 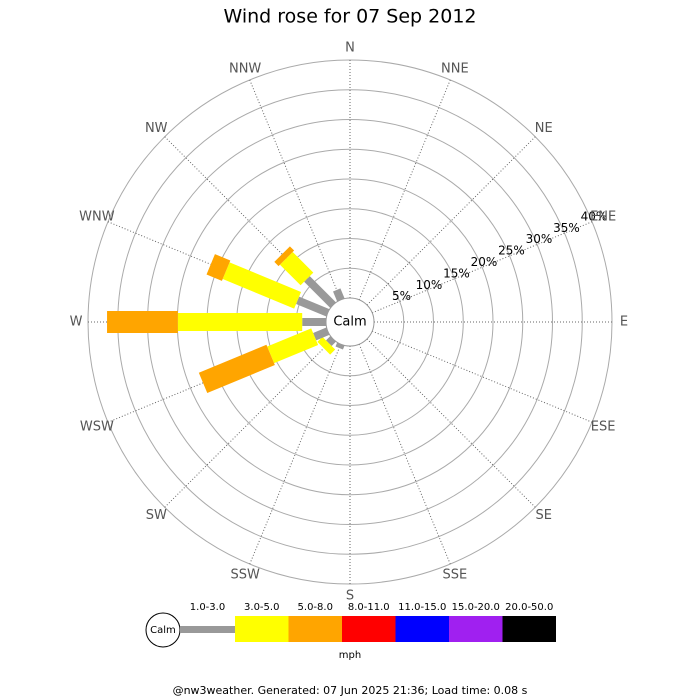 I want to click on direction-label: SSE, so click(x=454, y=575).